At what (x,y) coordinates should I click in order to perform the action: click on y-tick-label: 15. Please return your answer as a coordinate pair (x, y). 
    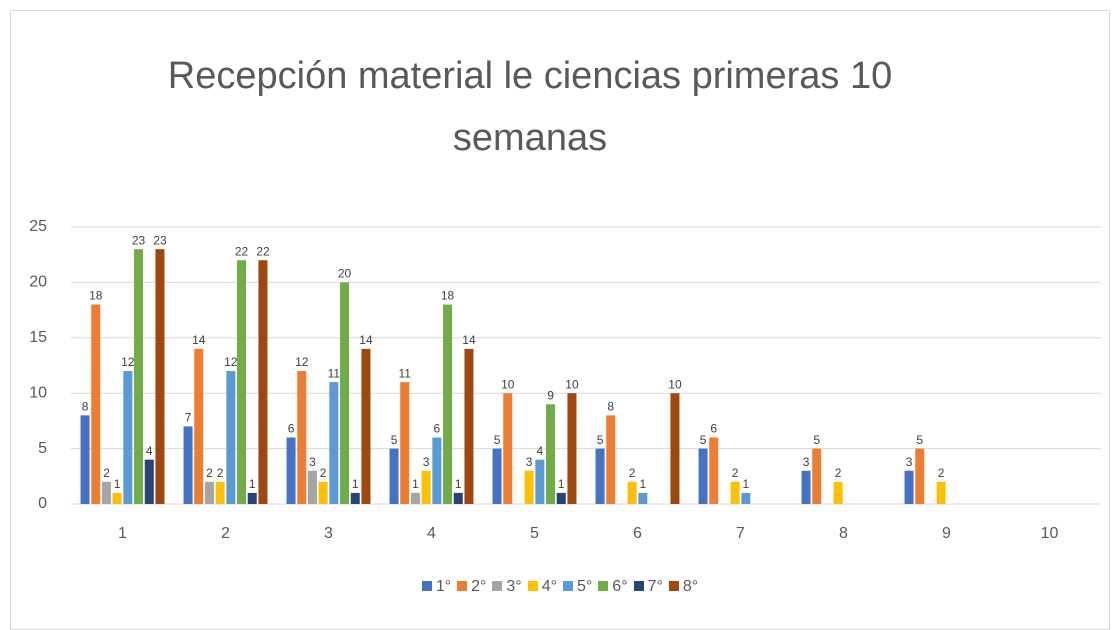
    Looking at the image, I should click on (38, 337).